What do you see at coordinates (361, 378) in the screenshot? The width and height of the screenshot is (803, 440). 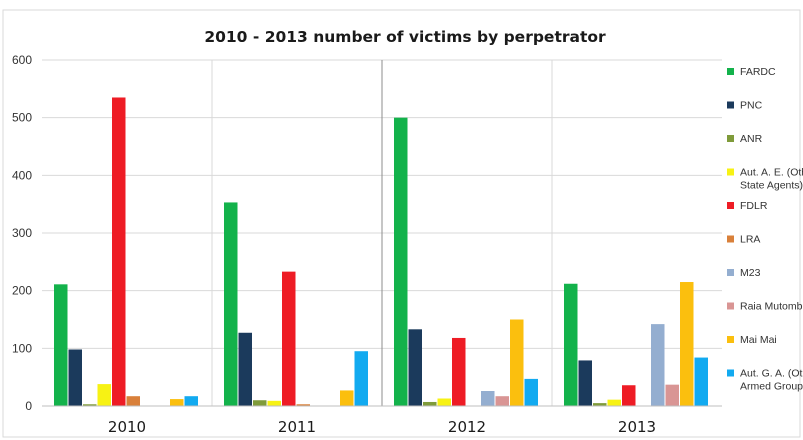 I see `bar-aut-g-a-other-armed-groups-2011` at bounding box center [361, 378].